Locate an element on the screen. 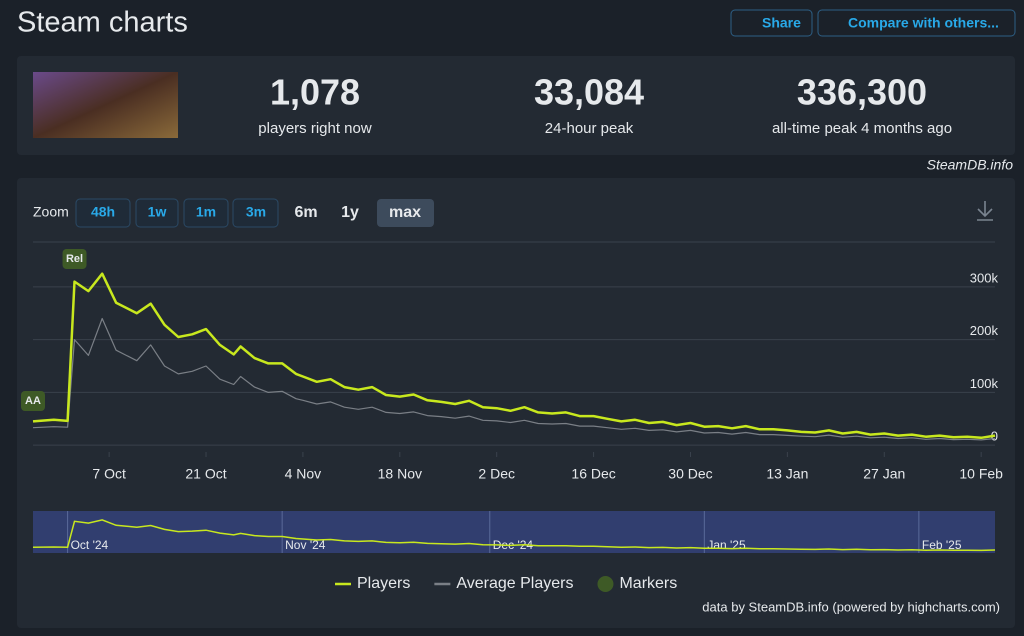 This screenshot has width=1024, height=636. legend-label: Players is located at coordinates (383, 583).